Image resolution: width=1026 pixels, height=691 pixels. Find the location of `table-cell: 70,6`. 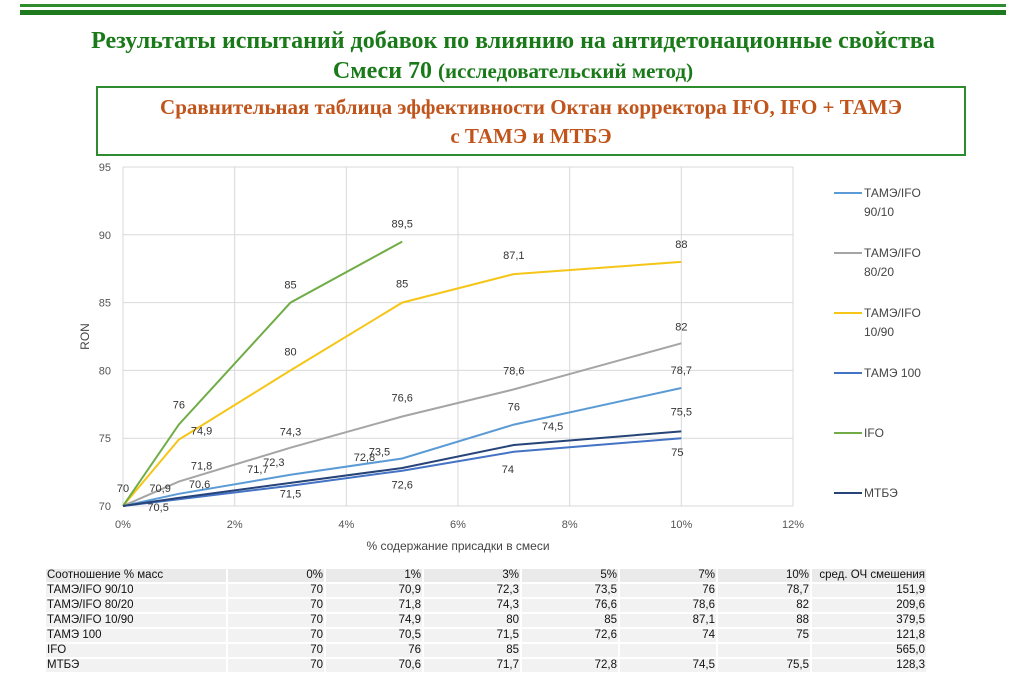

table-cell: 70,6 is located at coordinates (374, 665).